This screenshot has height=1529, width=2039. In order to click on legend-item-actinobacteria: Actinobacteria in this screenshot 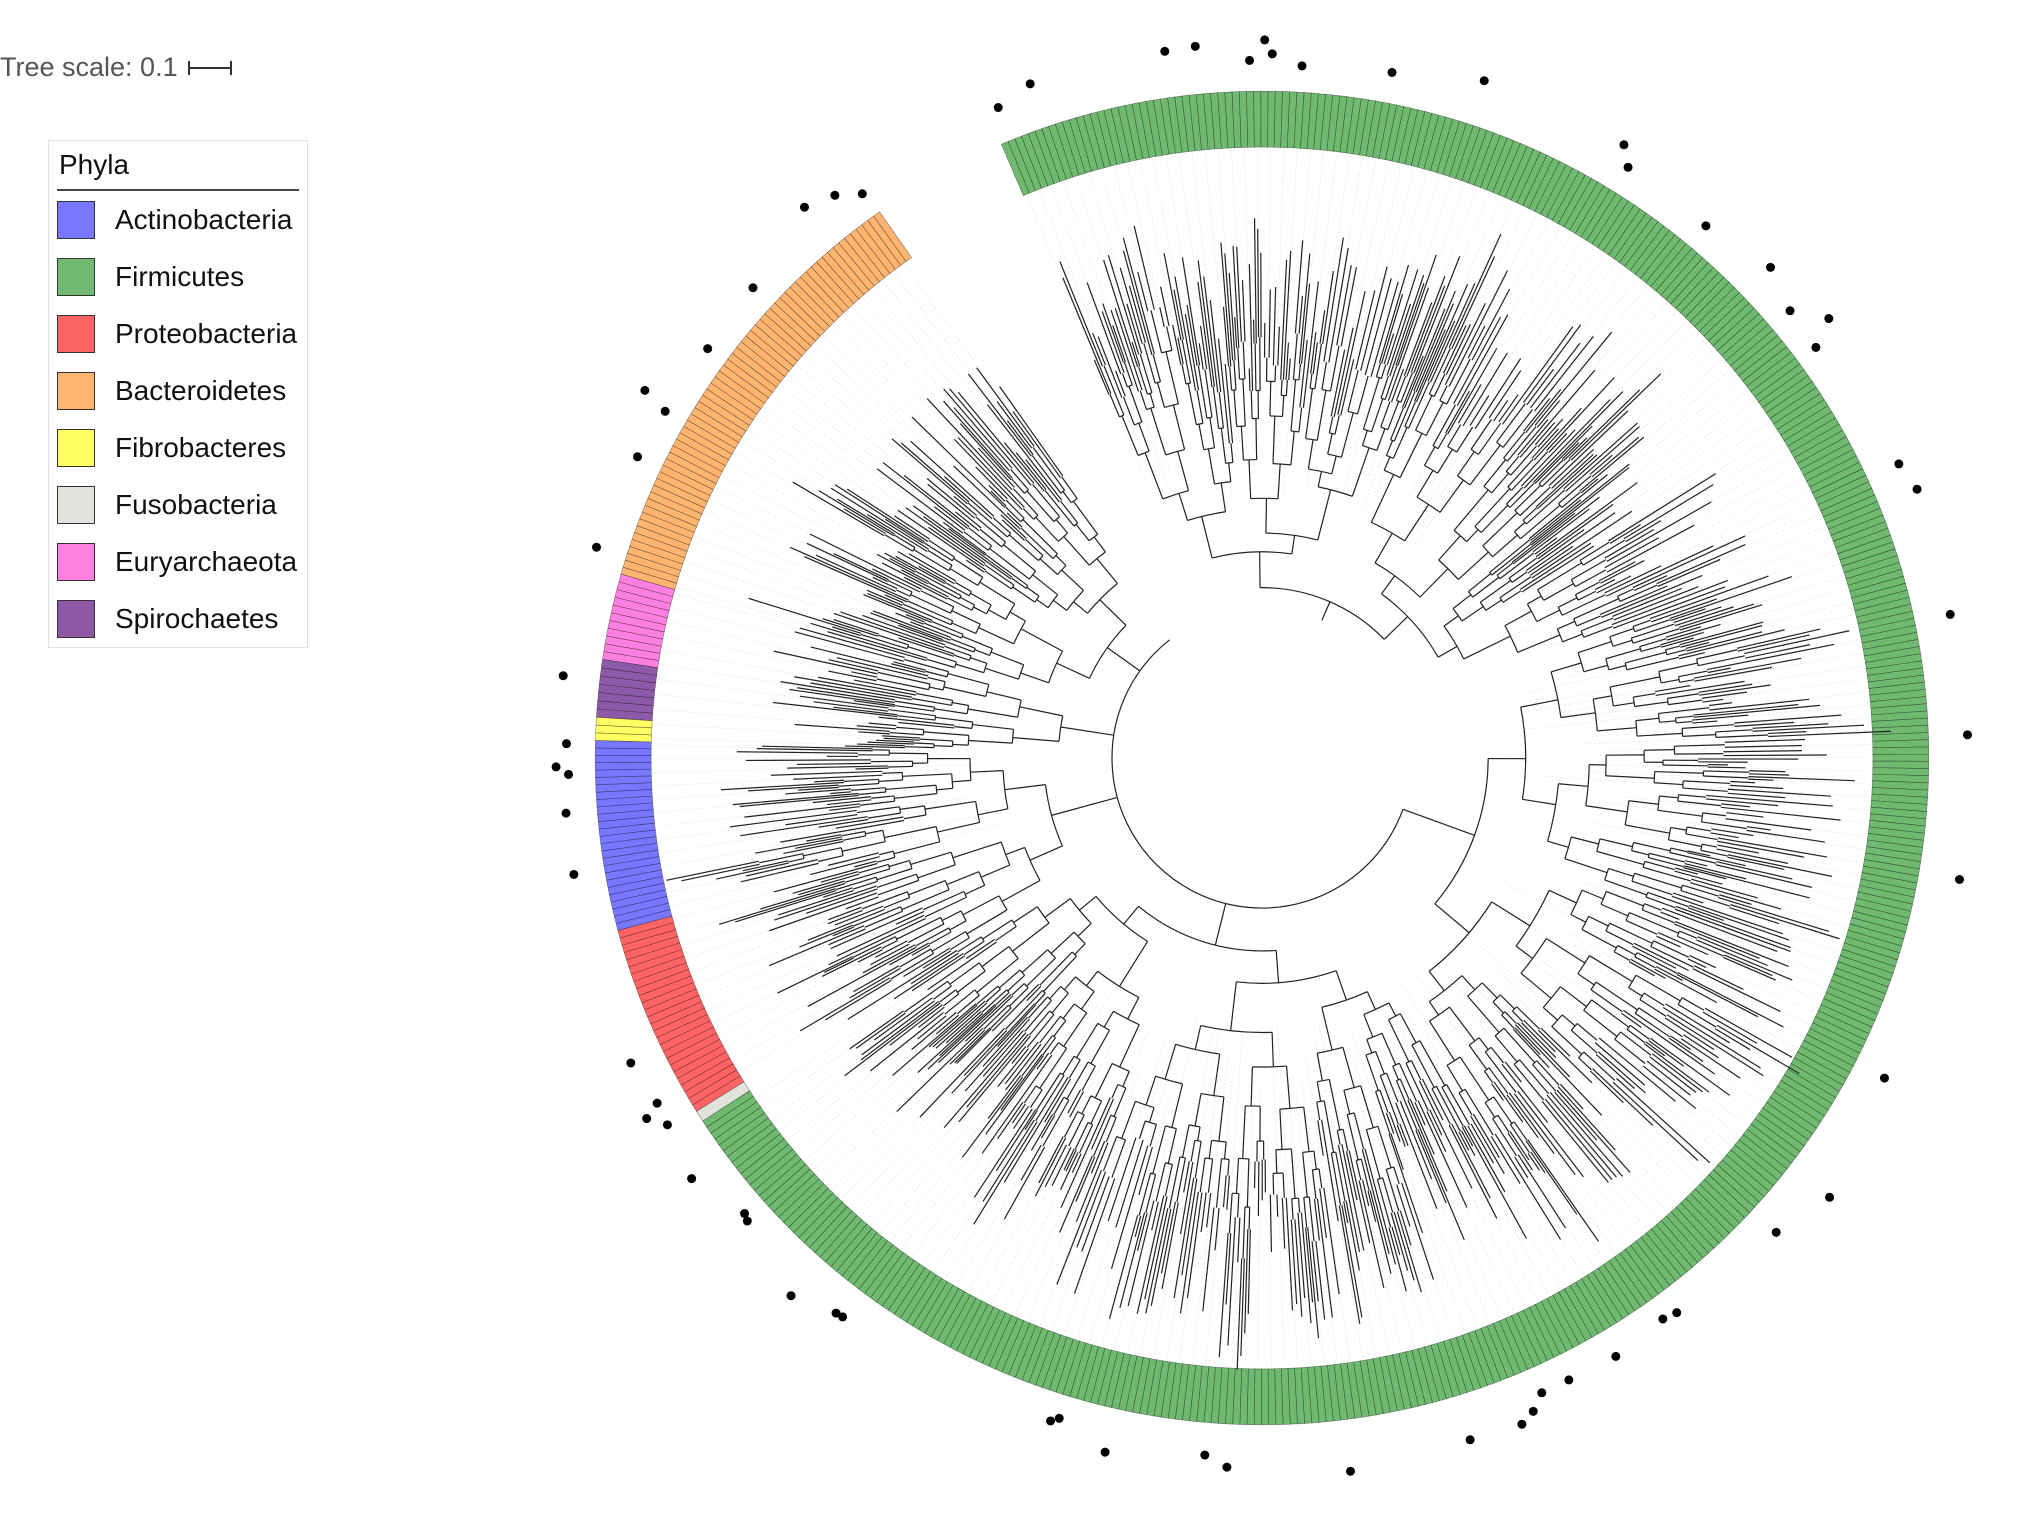, I will do `click(174, 220)`.